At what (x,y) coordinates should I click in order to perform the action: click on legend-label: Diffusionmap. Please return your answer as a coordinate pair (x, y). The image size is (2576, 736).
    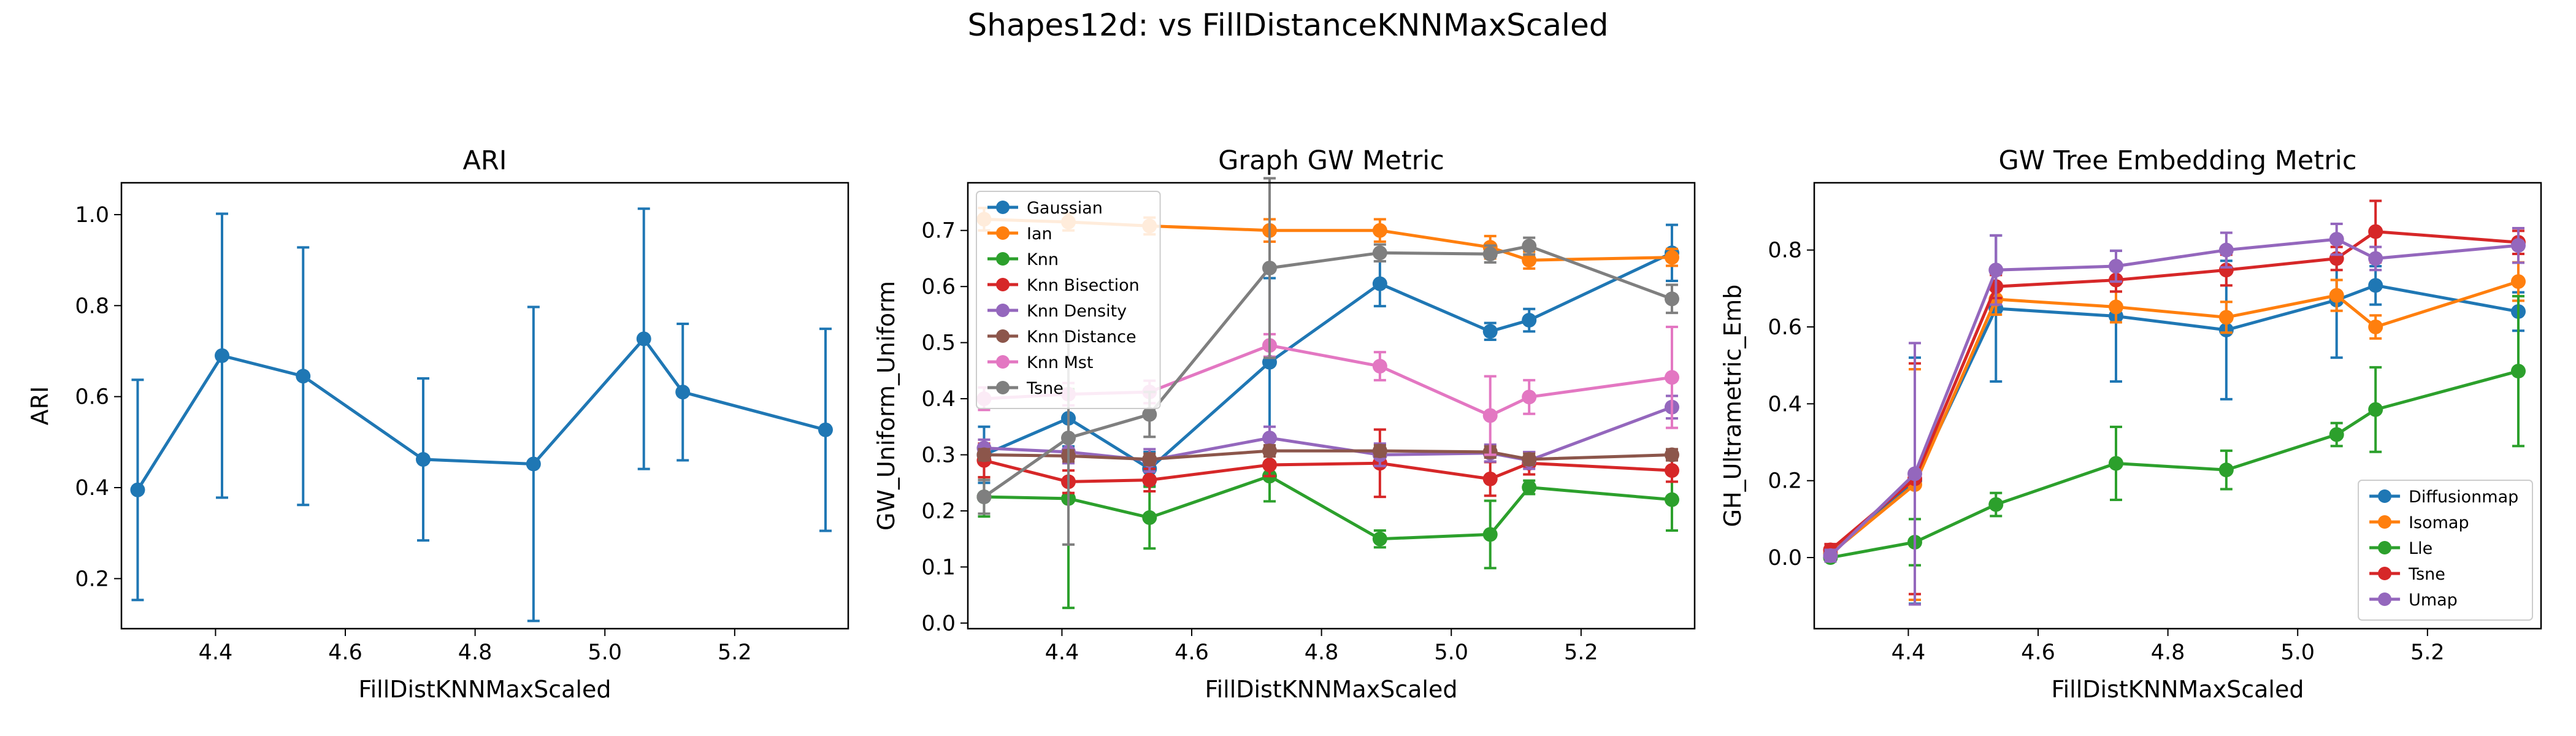
    Looking at the image, I should click on (2463, 497).